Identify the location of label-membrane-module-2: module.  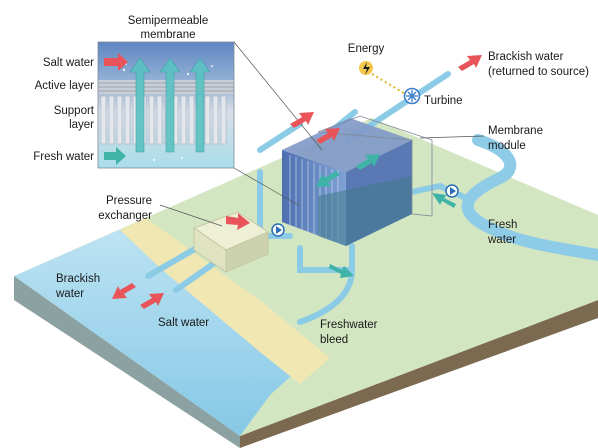
(507, 146).